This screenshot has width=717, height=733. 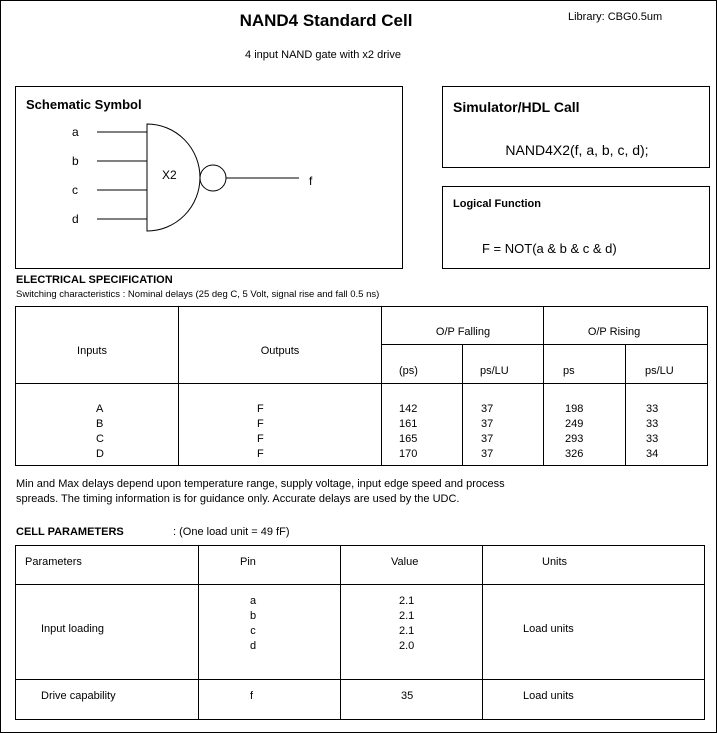 What do you see at coordinates (75, 190) in the screenshot?
I see `input-label-c: c` at bounding box center [75, 190].